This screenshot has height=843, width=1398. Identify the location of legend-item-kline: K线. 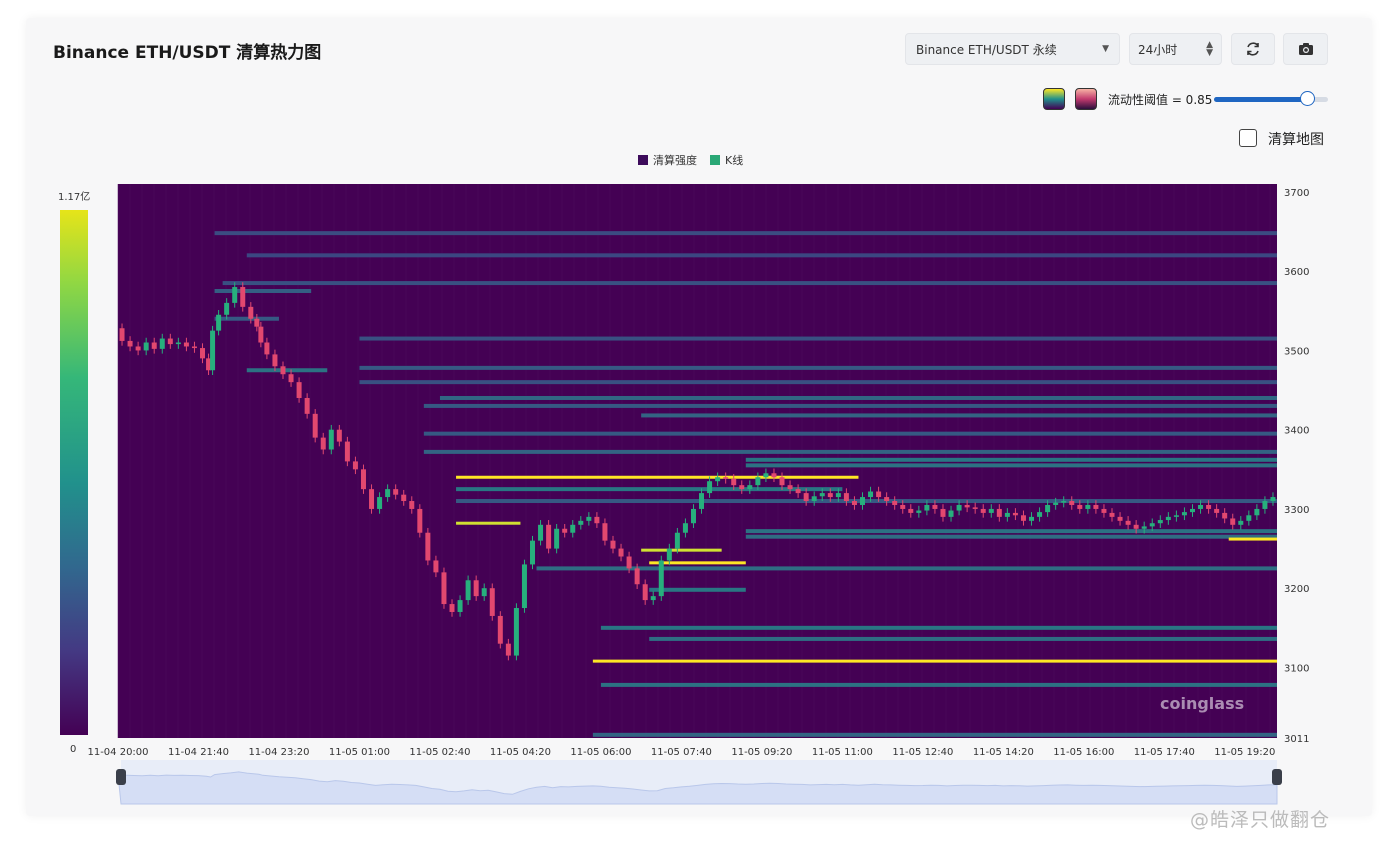
(726, 160).